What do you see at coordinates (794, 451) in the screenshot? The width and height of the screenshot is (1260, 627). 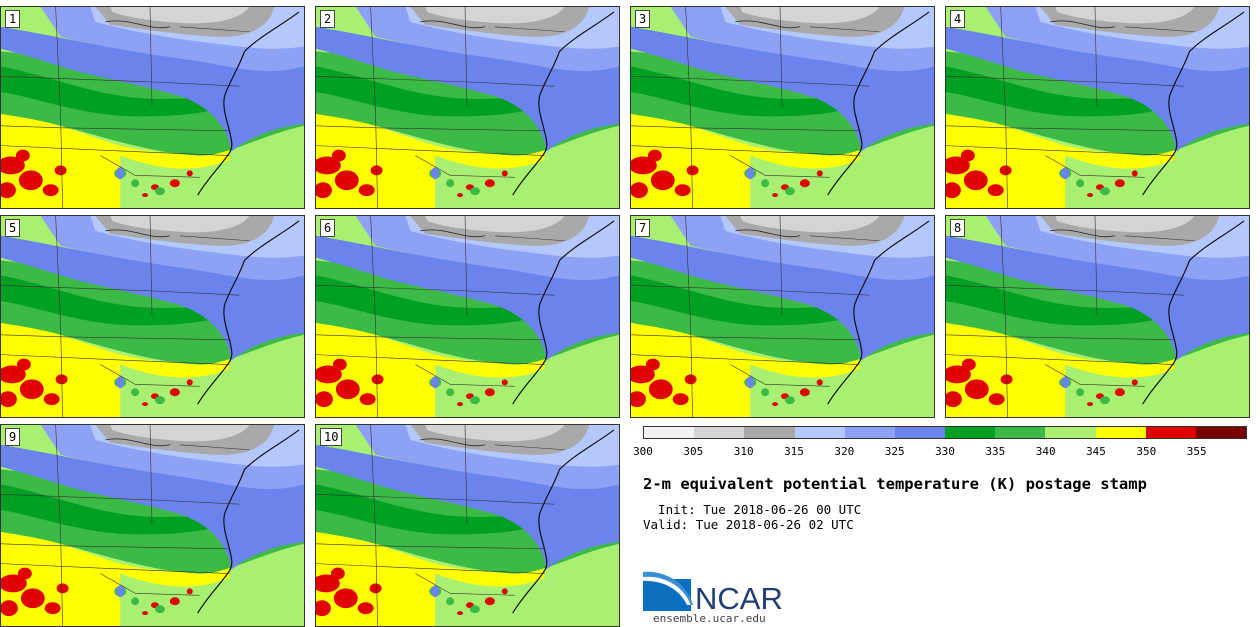 I see `colorbar-tick: 315` at bounding box center [794, 451].